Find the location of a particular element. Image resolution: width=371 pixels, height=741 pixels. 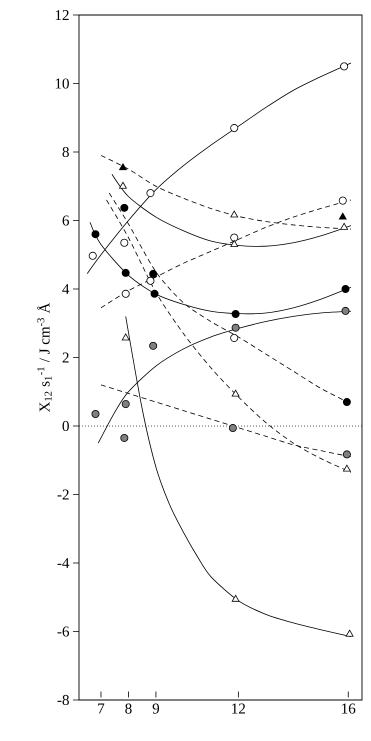

x-tick-label: 16 is located at coordinates (349, 709).